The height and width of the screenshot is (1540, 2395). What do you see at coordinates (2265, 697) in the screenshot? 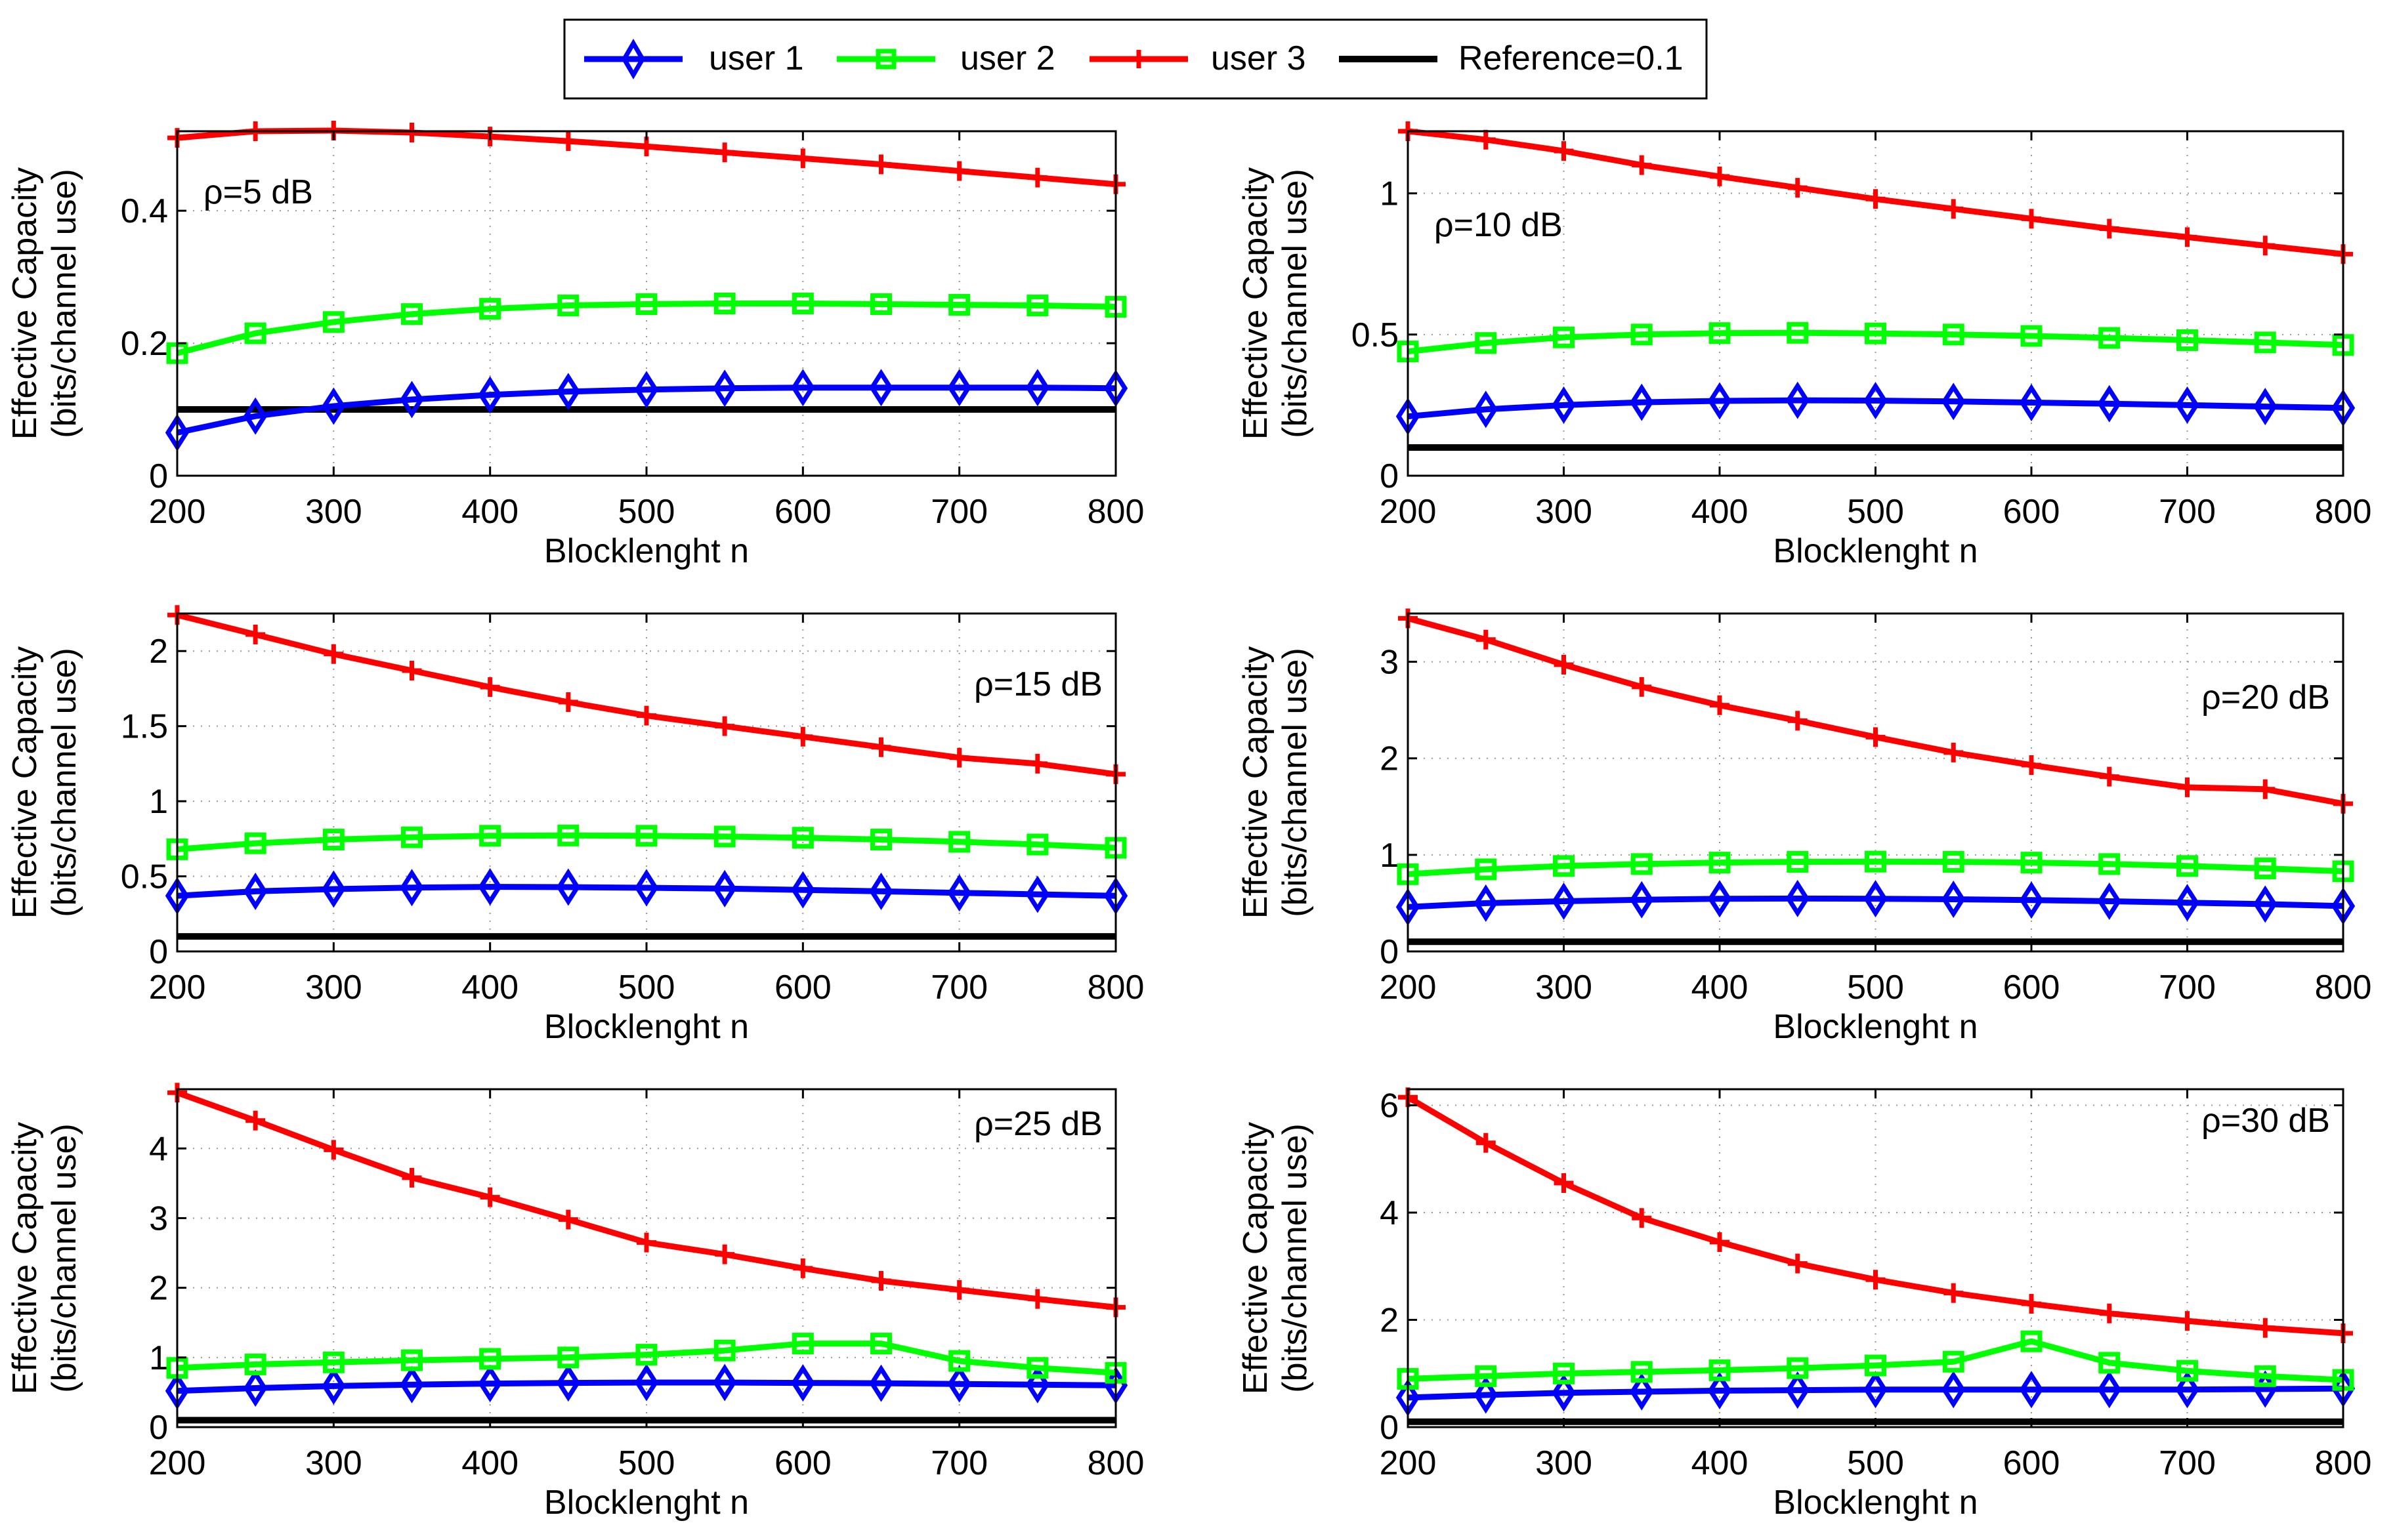
I see `snr-annotation: ρ=20 dB` at bounding box center [2265, 697].